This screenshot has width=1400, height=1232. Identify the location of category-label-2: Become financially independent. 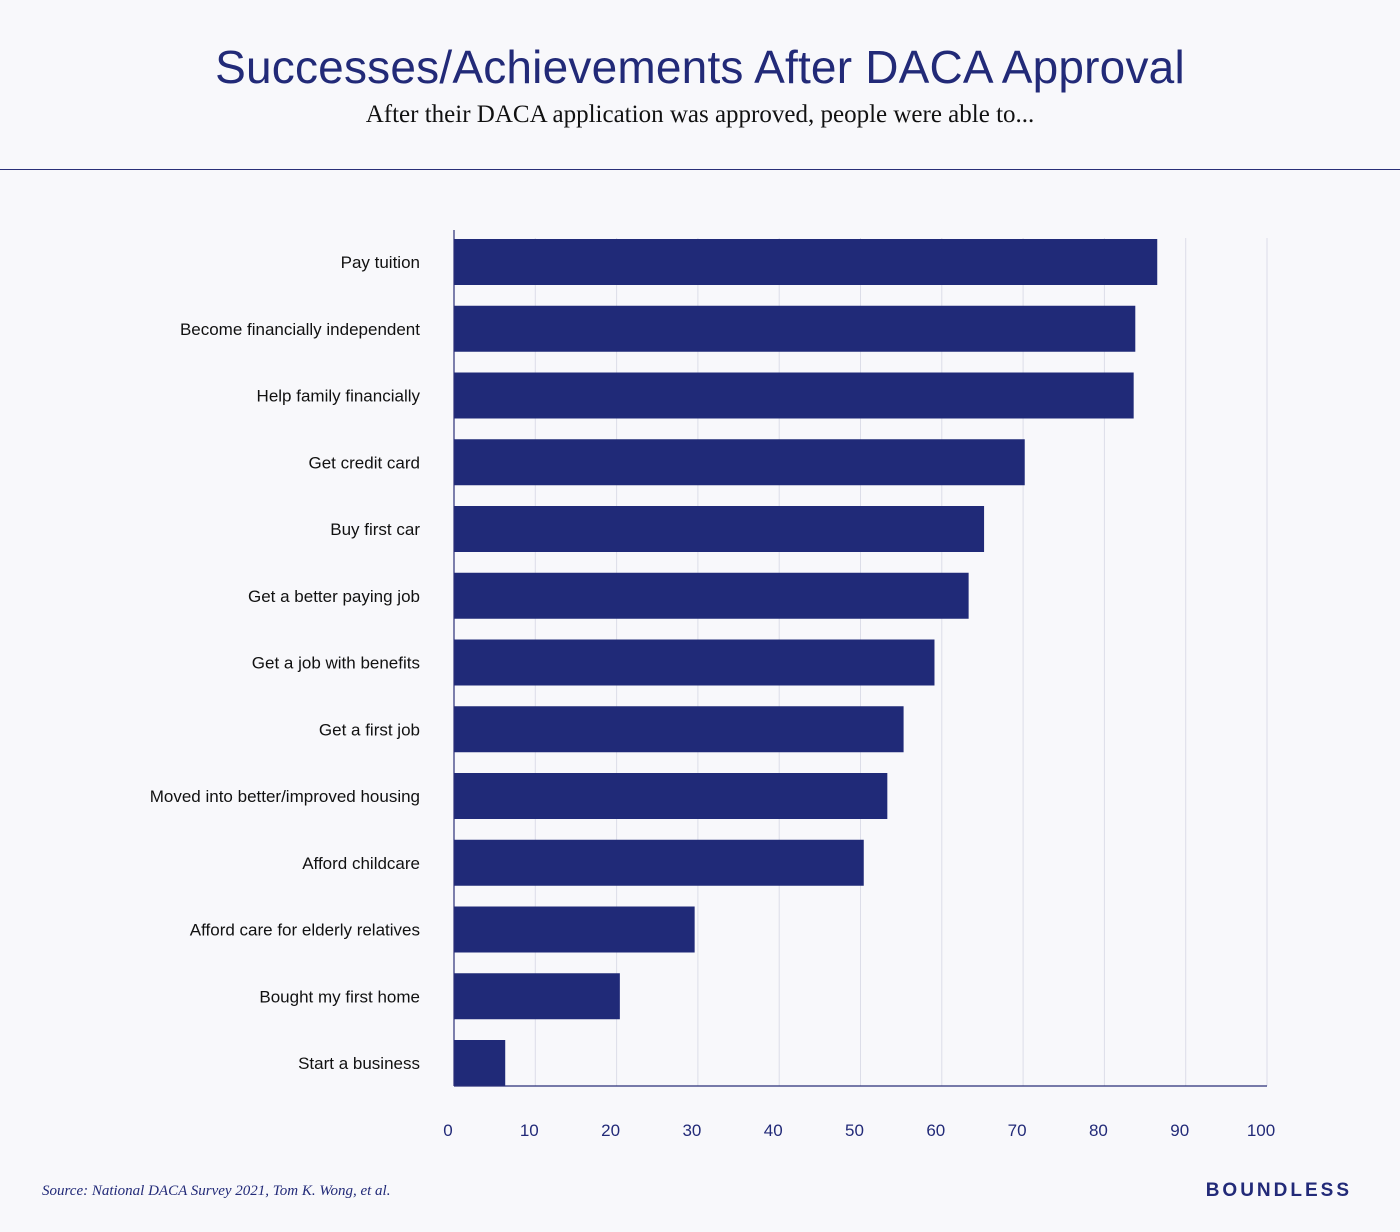
(300, 329).